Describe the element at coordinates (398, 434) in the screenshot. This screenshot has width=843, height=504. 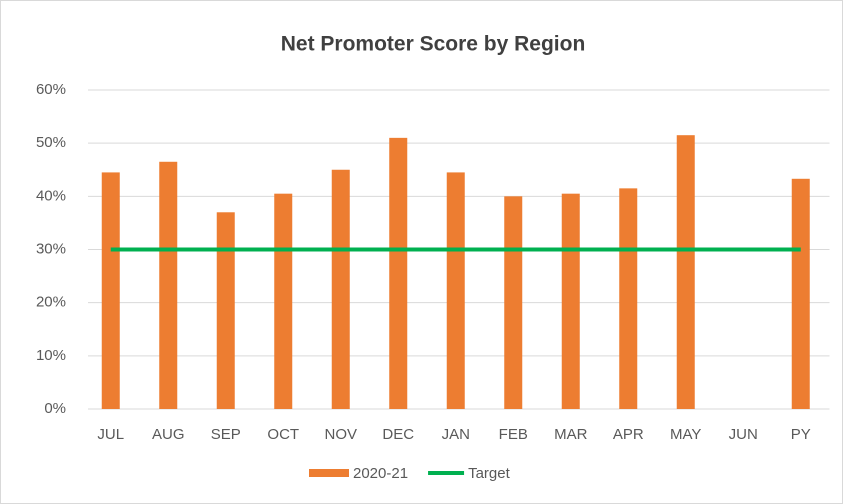
I see `x-tick-label: DEC` at that location.